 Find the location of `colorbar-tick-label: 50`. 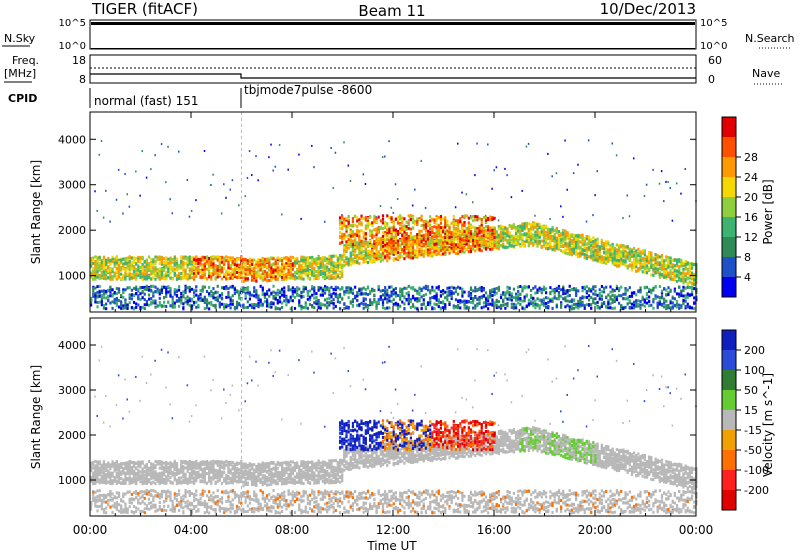

colorbar-tick-label: 50 is located at coordinates (751, 390).